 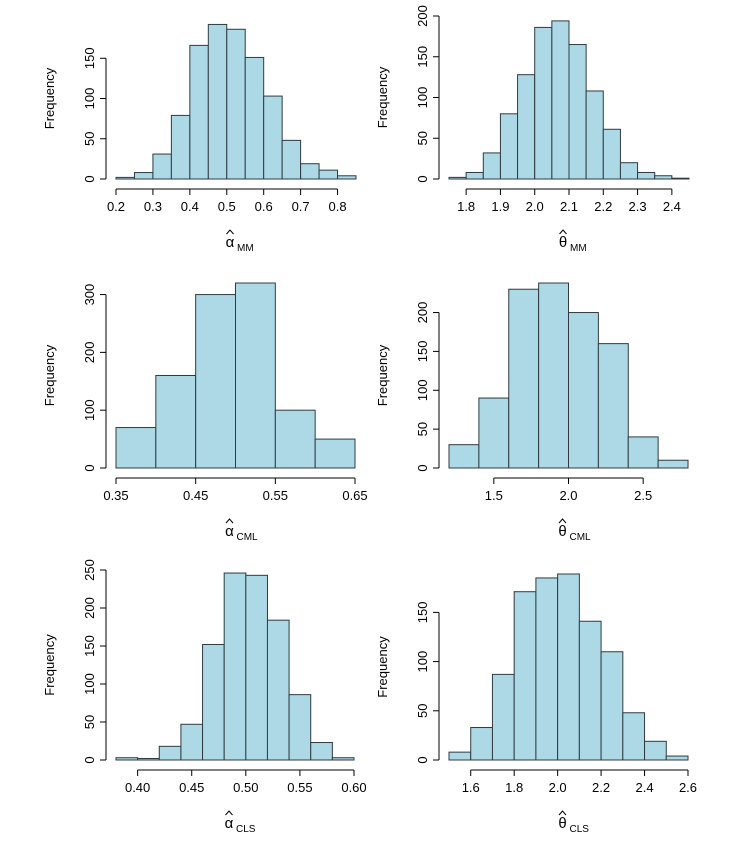 What do you see at coordinates (230, 242) in the screenshot?
I see `x-axis-symbol: α` at bounding box center [230, 242].